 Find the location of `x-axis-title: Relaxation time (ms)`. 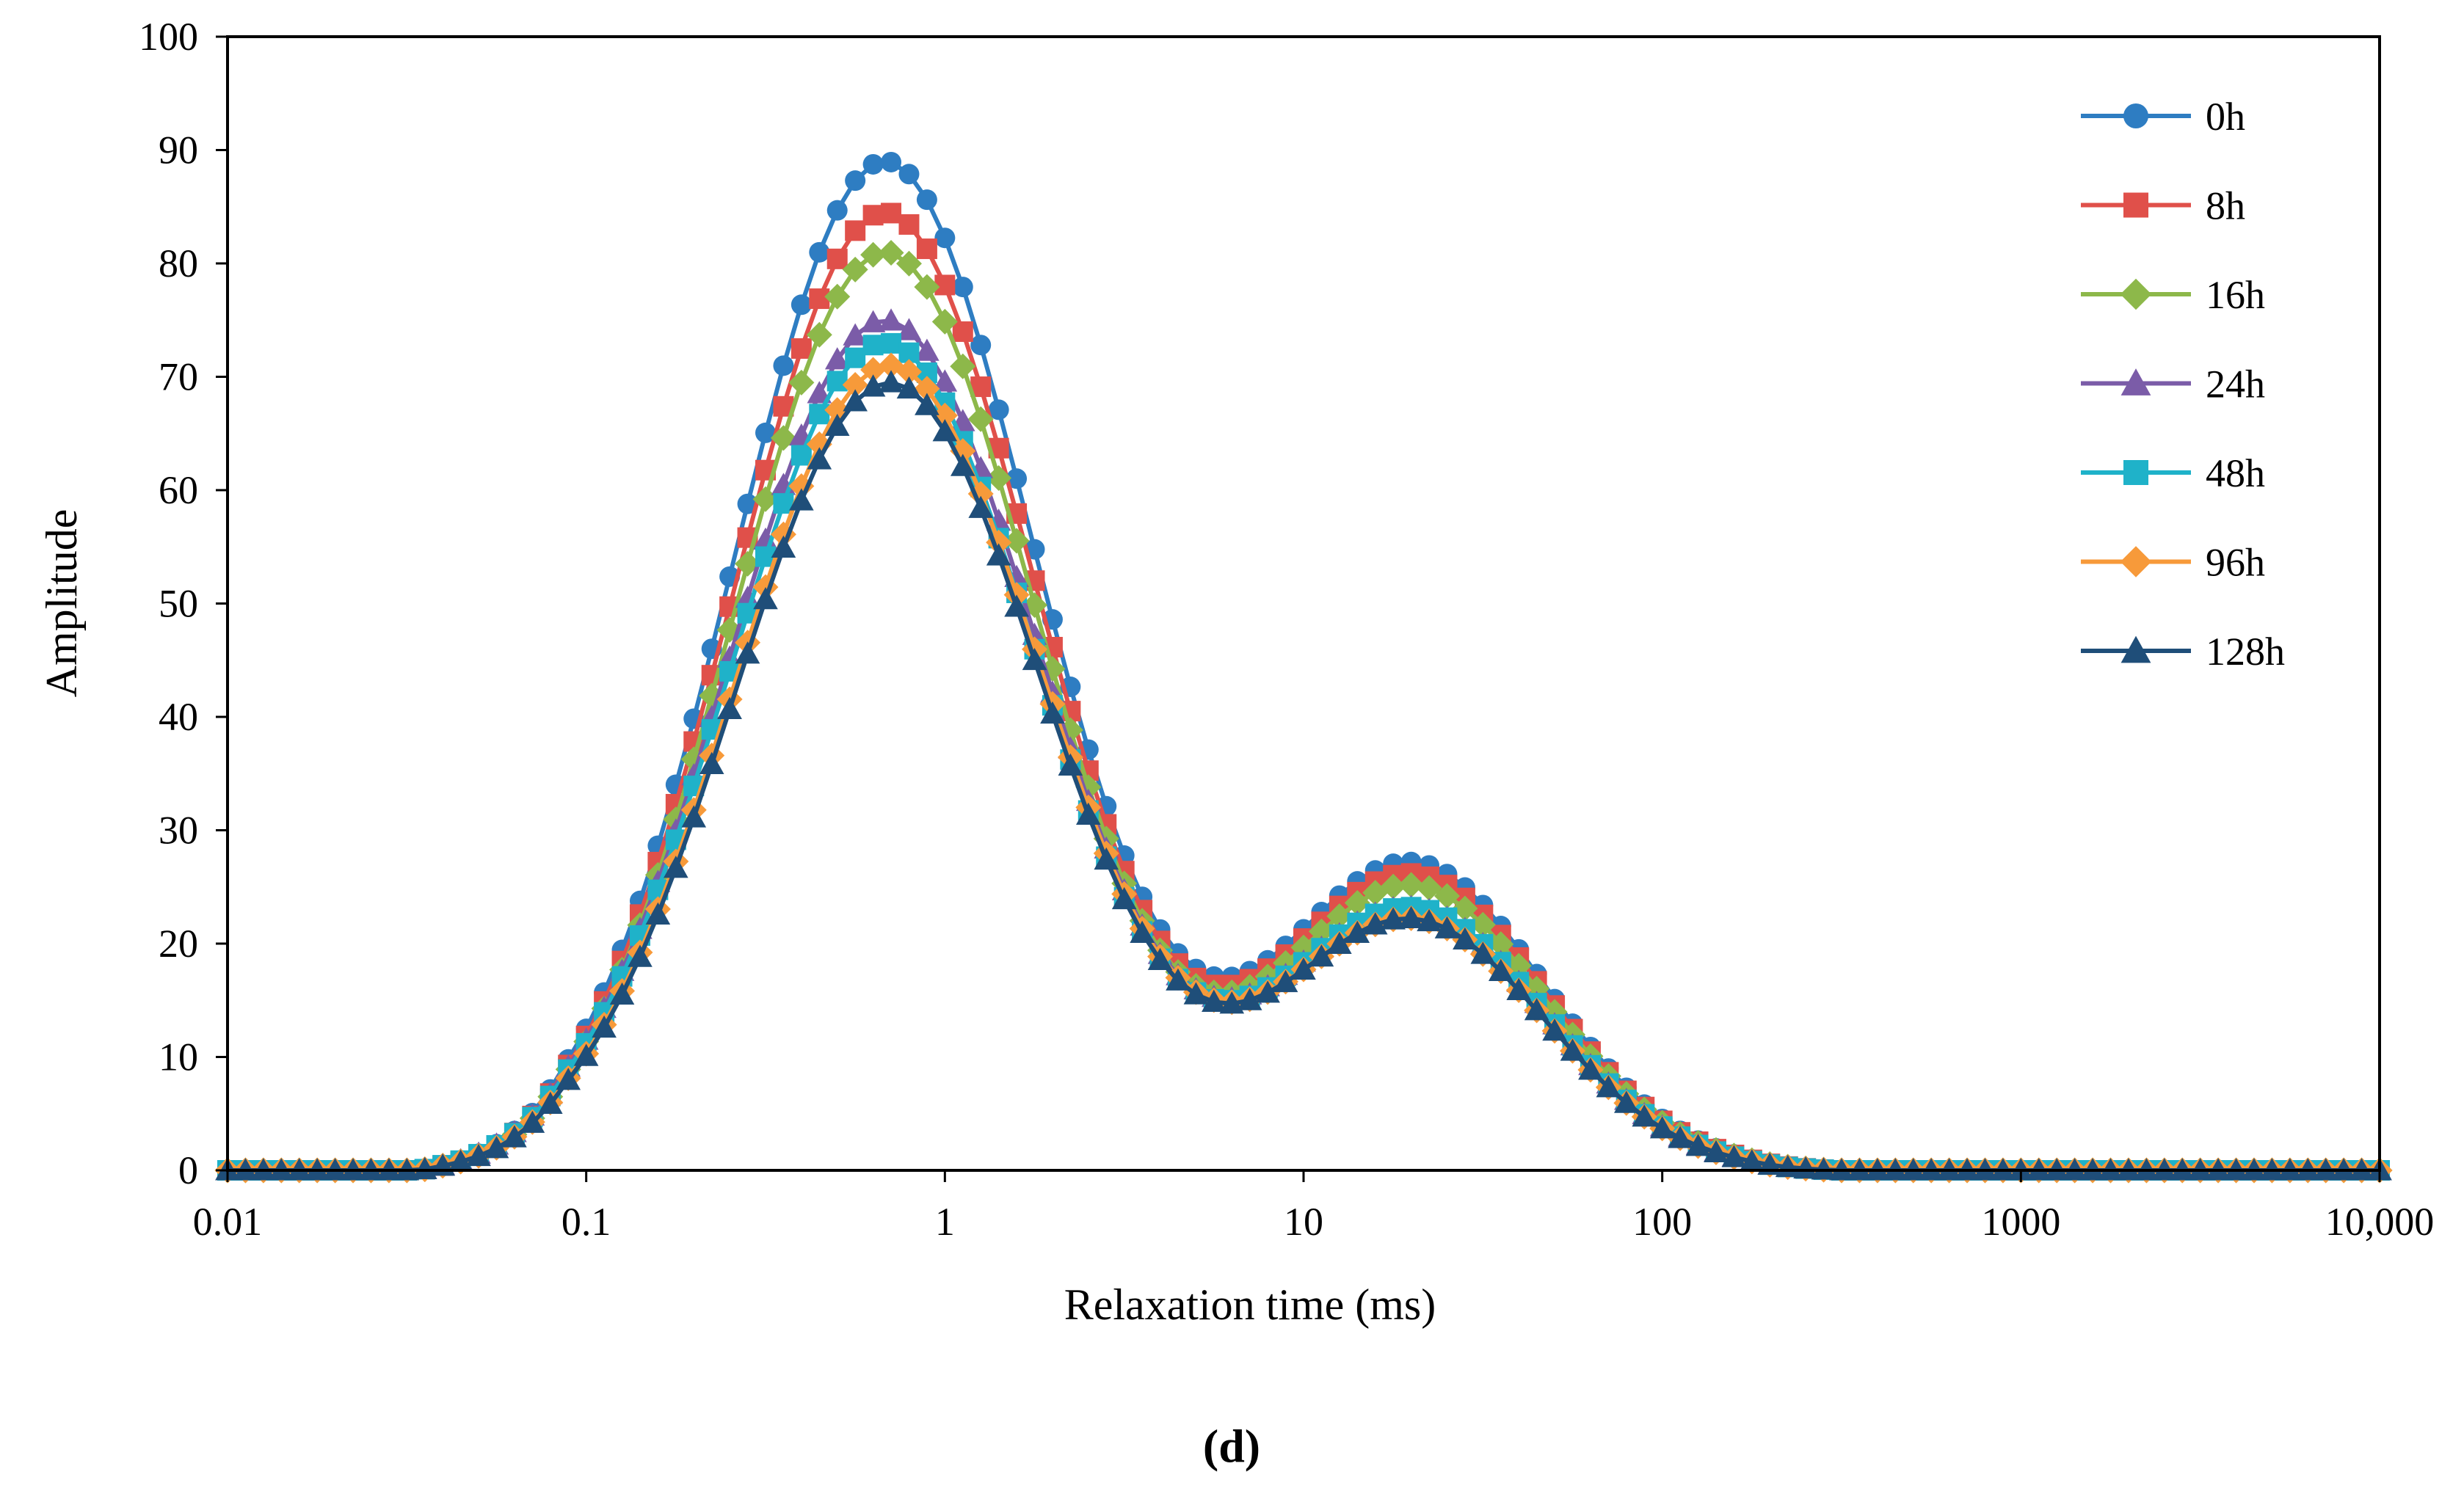

x-axis-title: Relaxation time (ms) is located at coordinates (1250, 1304).